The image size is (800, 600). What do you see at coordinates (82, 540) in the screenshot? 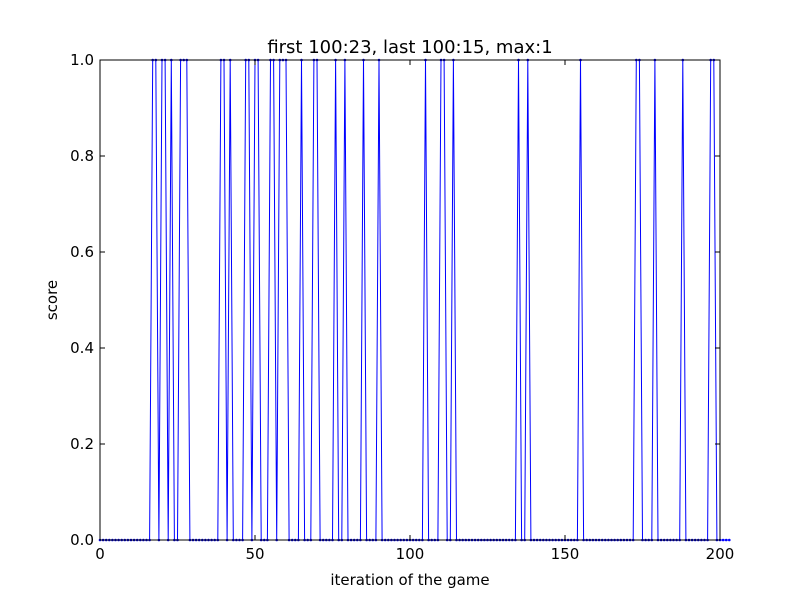
I see `y-tick-label: 0.0` at bounding box center [82, 540].